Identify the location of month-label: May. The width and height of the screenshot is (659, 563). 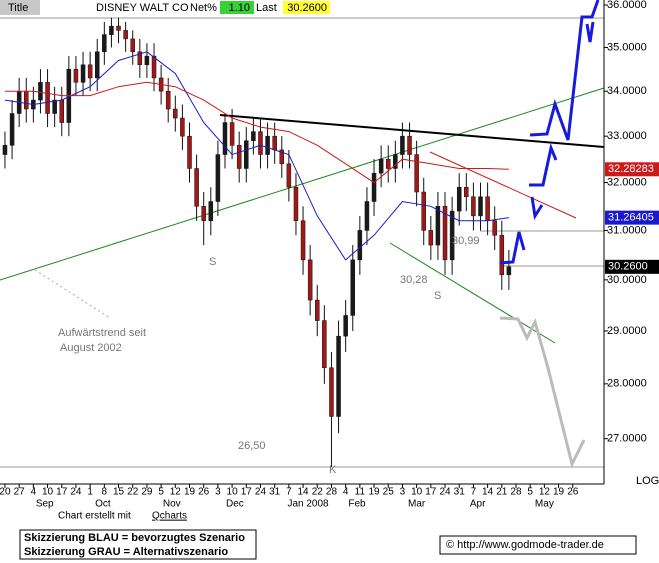
(544, 504).